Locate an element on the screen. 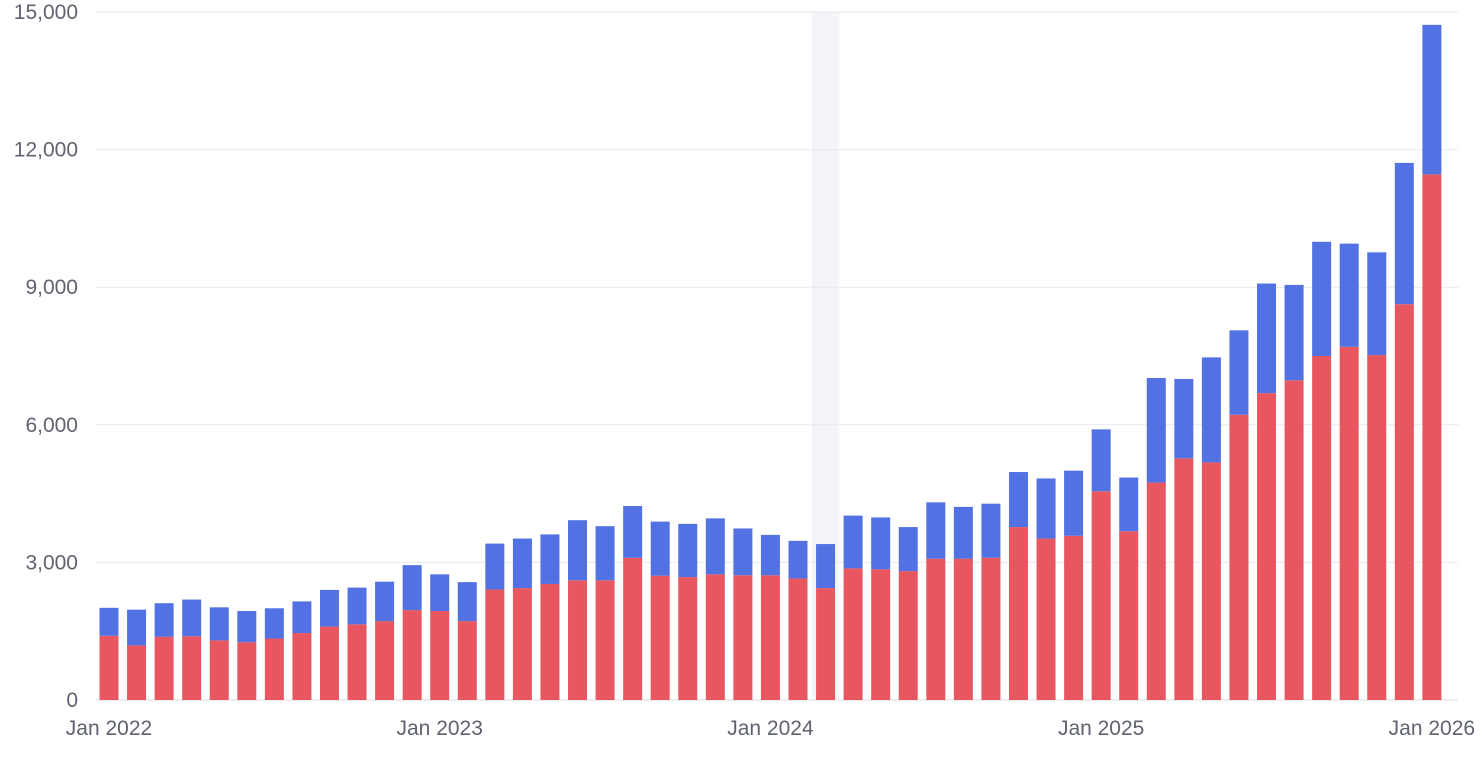  y-tick-label: 12,000 is located at coordinates (46, 150).